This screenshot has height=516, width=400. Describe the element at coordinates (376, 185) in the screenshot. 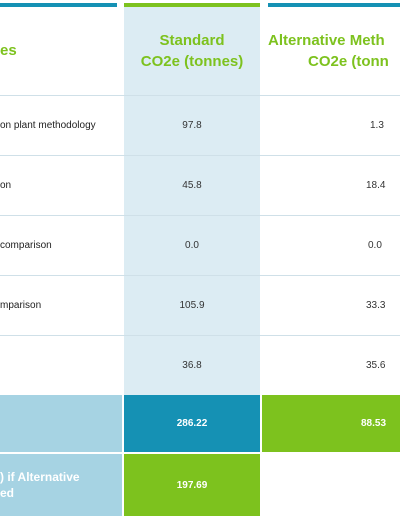

I see `row-alternative-value: 18.4` at that location.